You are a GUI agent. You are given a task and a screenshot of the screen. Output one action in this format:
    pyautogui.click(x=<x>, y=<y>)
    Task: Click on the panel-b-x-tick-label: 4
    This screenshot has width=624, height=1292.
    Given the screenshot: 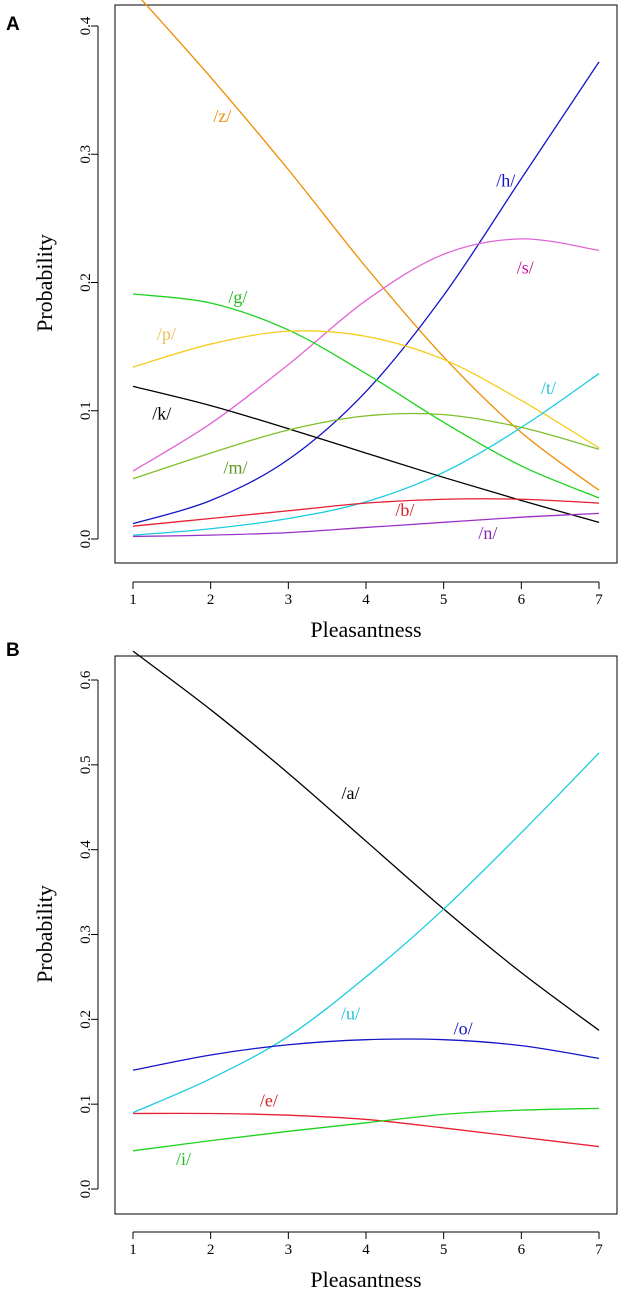 What is the action you would take?
    pyautogui.click(x=366, y=1250)
    